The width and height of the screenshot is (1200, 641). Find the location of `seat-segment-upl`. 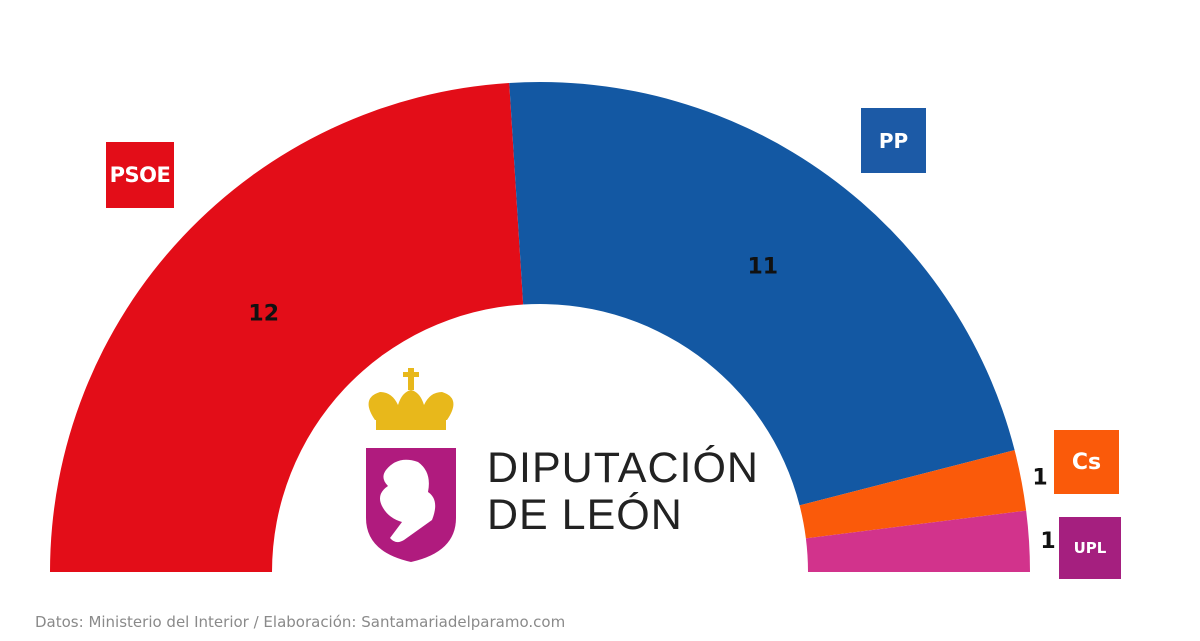

seat-segment-upl is located at coordinates (917, 541).